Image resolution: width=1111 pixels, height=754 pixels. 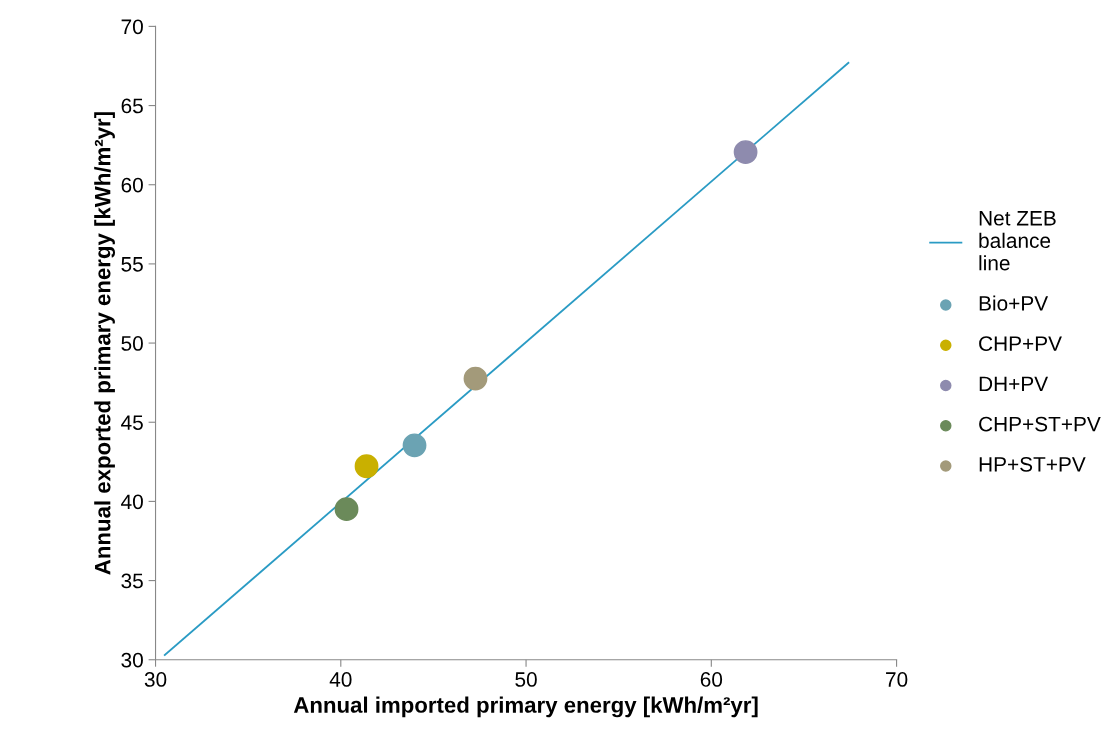 What do you see at coordinates (340, 679) in the screenshot?
I see `x-tick-label: 40` at bounding box center [340, 679].